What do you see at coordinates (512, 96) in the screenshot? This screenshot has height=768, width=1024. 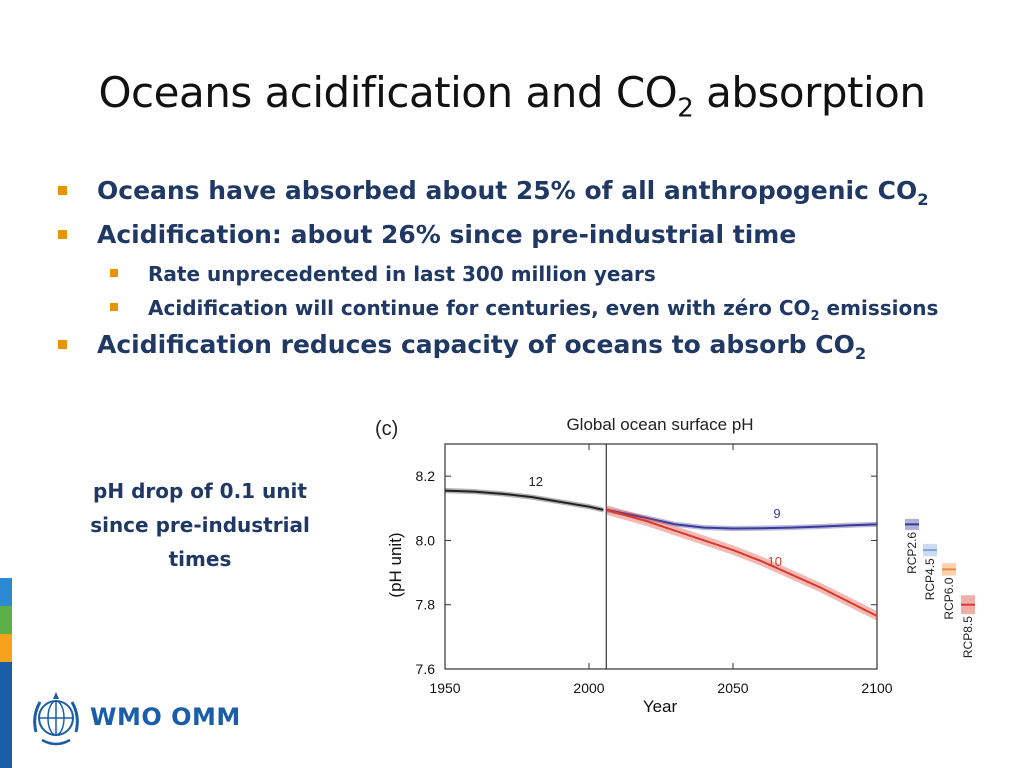 I see `slide-title: Oceans acidification and CO2 absorption` at bounding box center [512, 96].